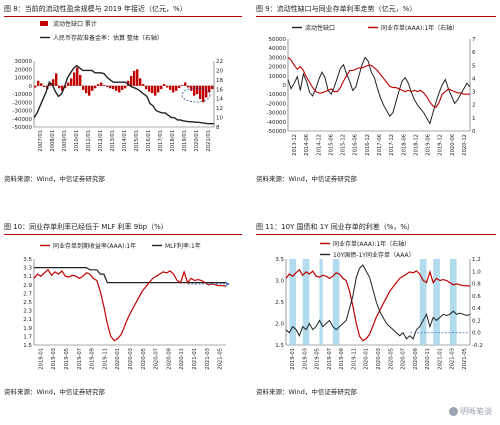 The height and width of the screenshot is (425, 500). Describe the element at coordinates (392, 145) in the screenshot. I see `x-tick-label: 2017-12` at that location.